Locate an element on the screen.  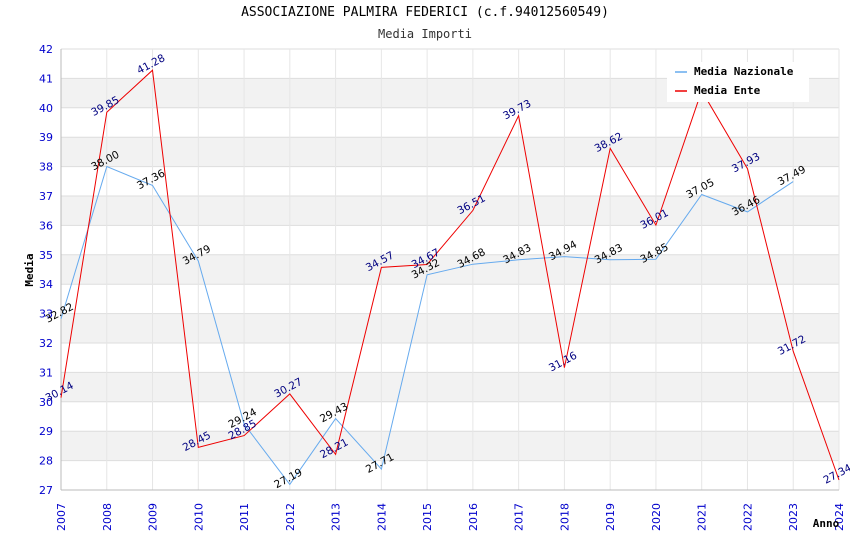
legend-label-nazionale: Media Nazionale is located at coordinates (744, 71).